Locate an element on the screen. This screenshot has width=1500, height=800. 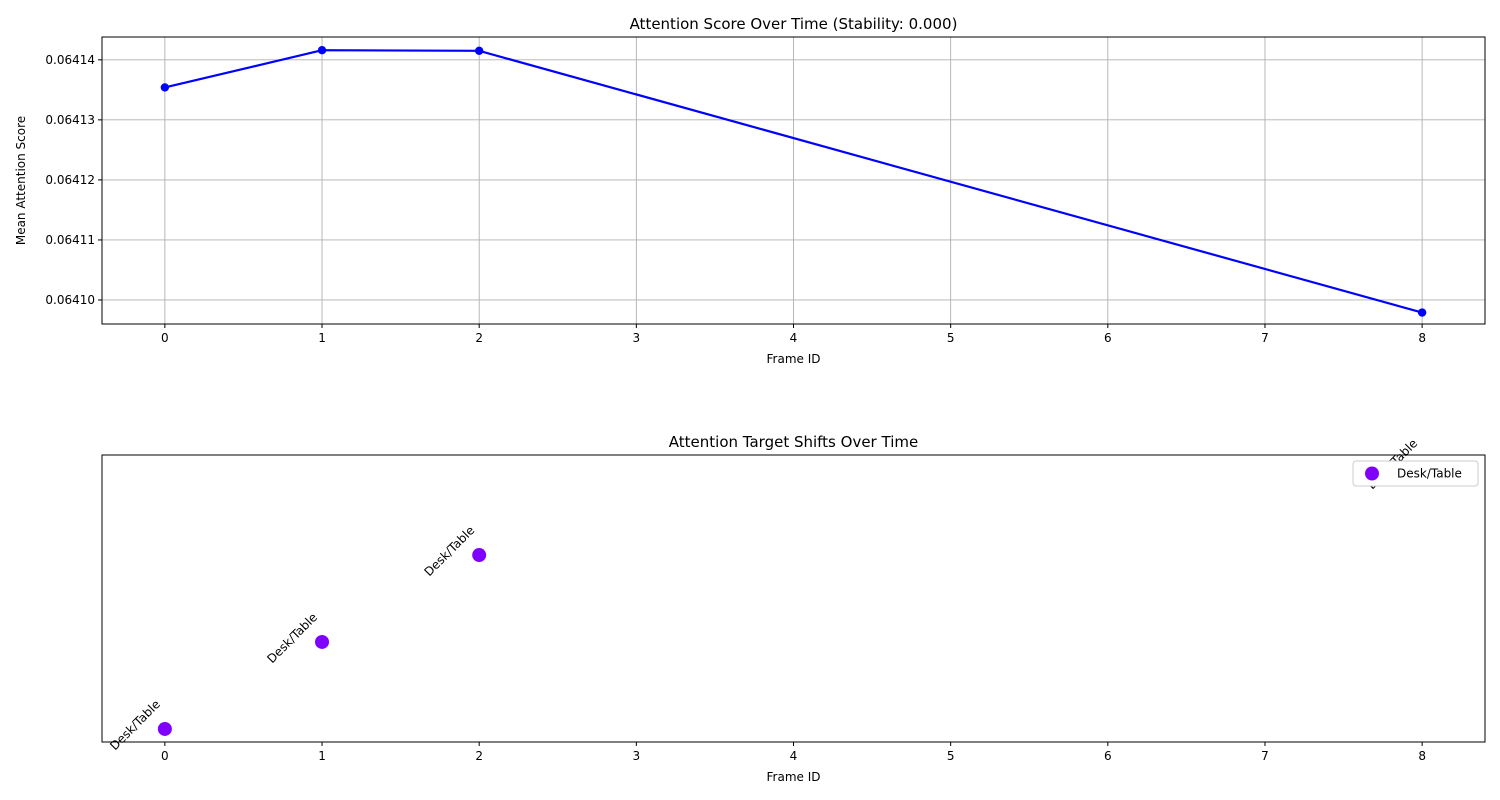
y-tick-label: 0.06410 is located at coordinates (70, 300).